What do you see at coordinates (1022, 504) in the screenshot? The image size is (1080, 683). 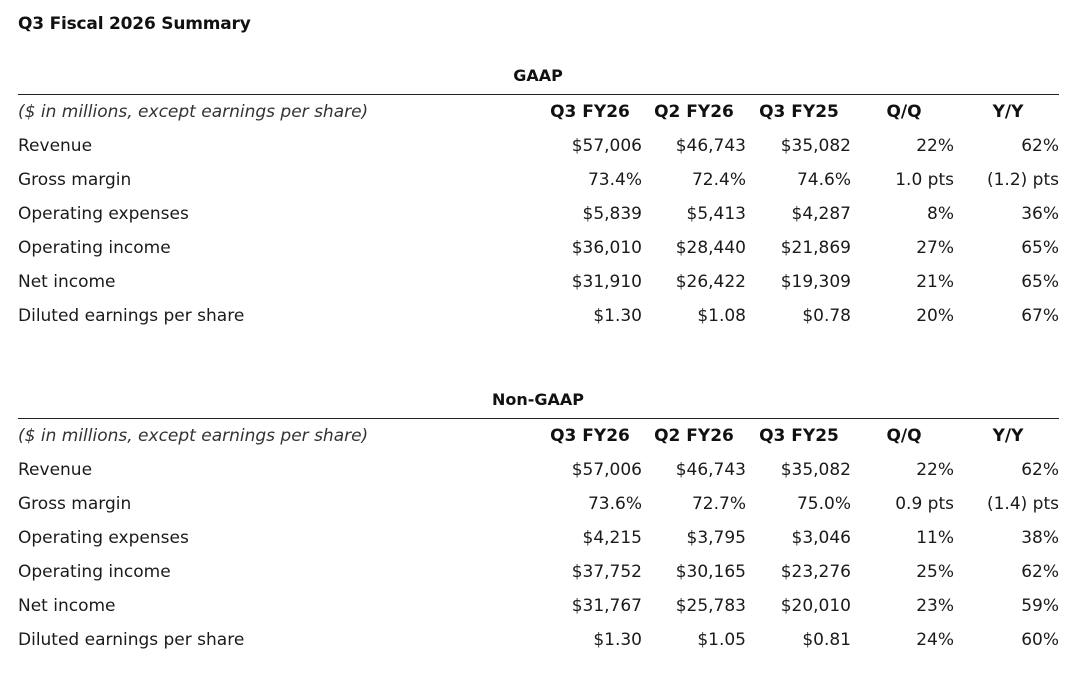 I see `table-cell: (1.4) pts` at bounding box center [1022, 504].